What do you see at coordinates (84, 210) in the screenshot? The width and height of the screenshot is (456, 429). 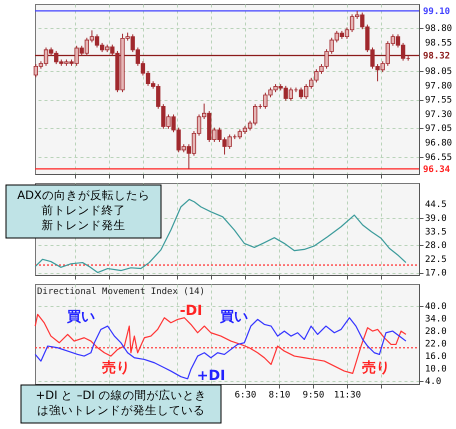 I see `annotation: 前トレンド終了` at bounding box center [84, 210].